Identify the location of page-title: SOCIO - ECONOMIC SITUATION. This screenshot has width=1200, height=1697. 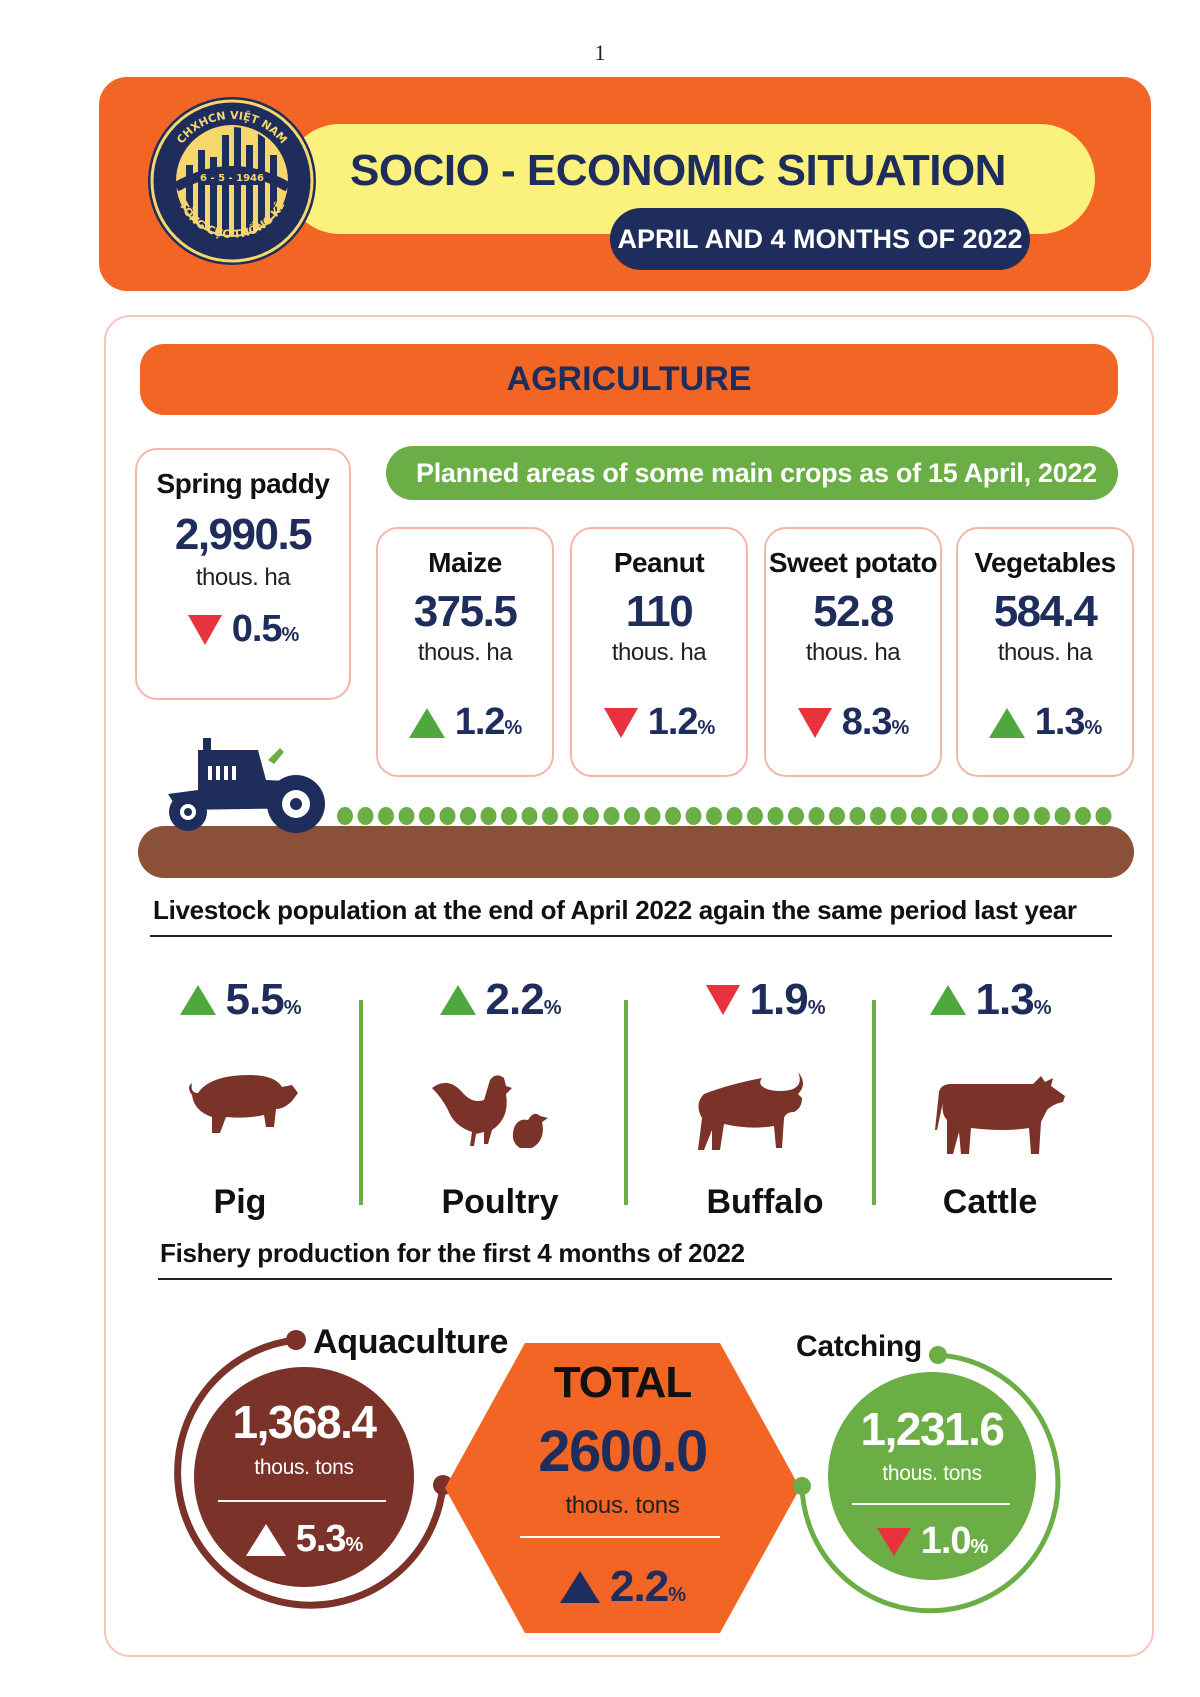
(678, 170).